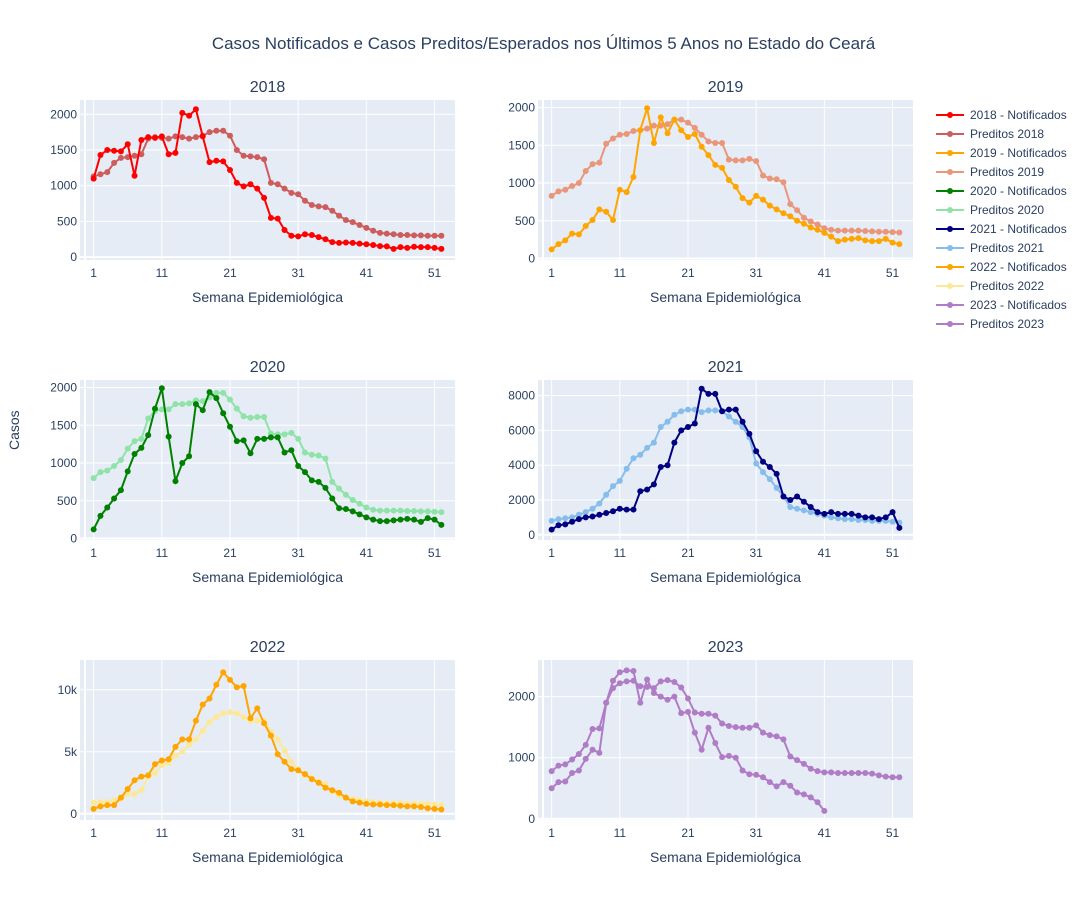 The width and height of the screenshot is (1087, 900). Describe the element at coordinates (726, 647) in the screenshot. I see `subplot-title: 2023` at that location.